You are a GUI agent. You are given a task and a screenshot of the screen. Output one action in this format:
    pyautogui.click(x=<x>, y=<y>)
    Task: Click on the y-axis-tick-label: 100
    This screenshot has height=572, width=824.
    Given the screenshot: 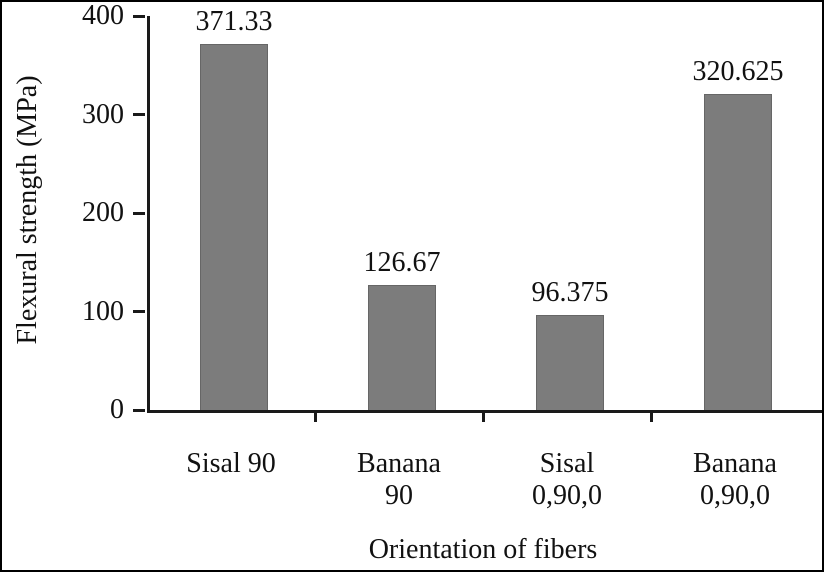 What is the action you would take?
    pyautogui.click(x=103, y=311)
    